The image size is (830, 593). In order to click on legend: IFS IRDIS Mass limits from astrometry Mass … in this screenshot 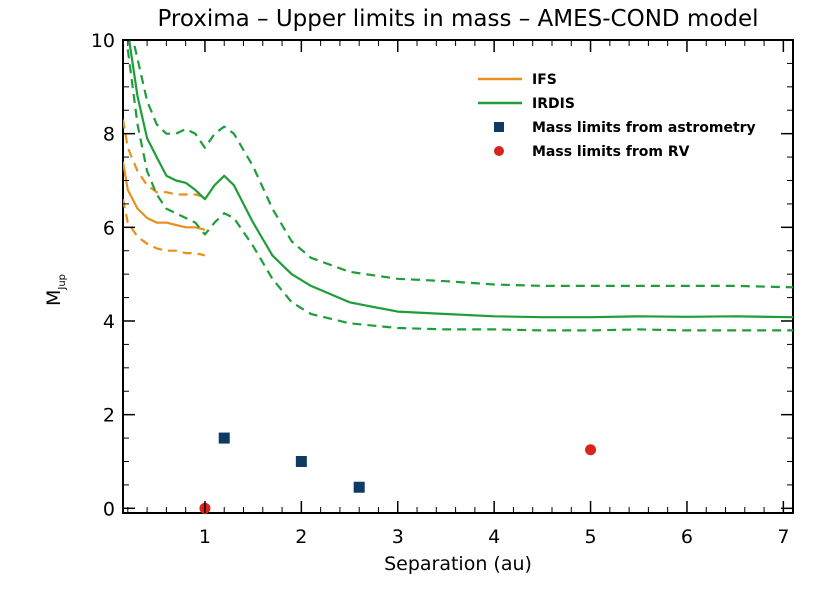, I will do `click(617, 116)`.